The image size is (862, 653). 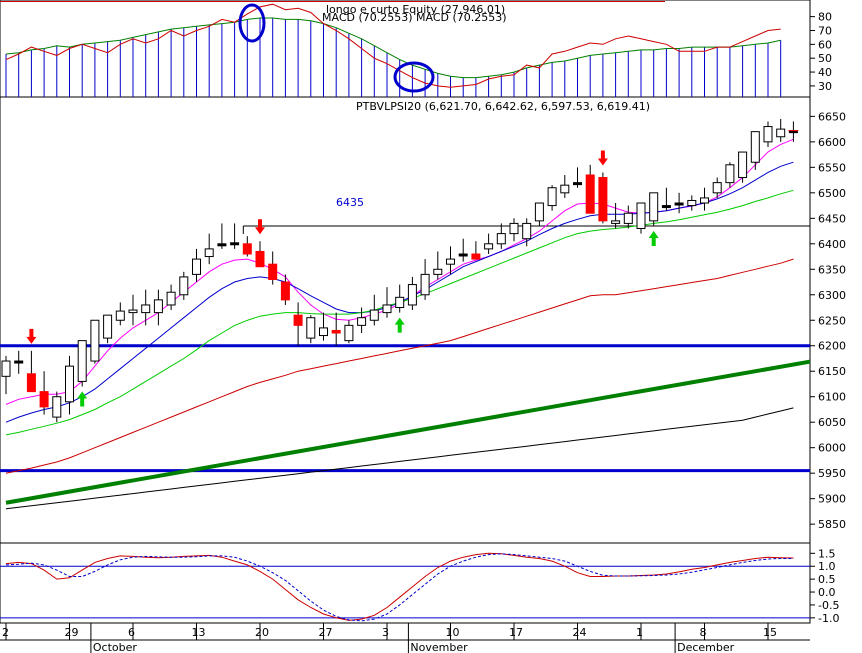 What do you see at coordinates (414, 77) in the screenshot?
I see `macd-trough-circle` at bounding box center [414, 77].